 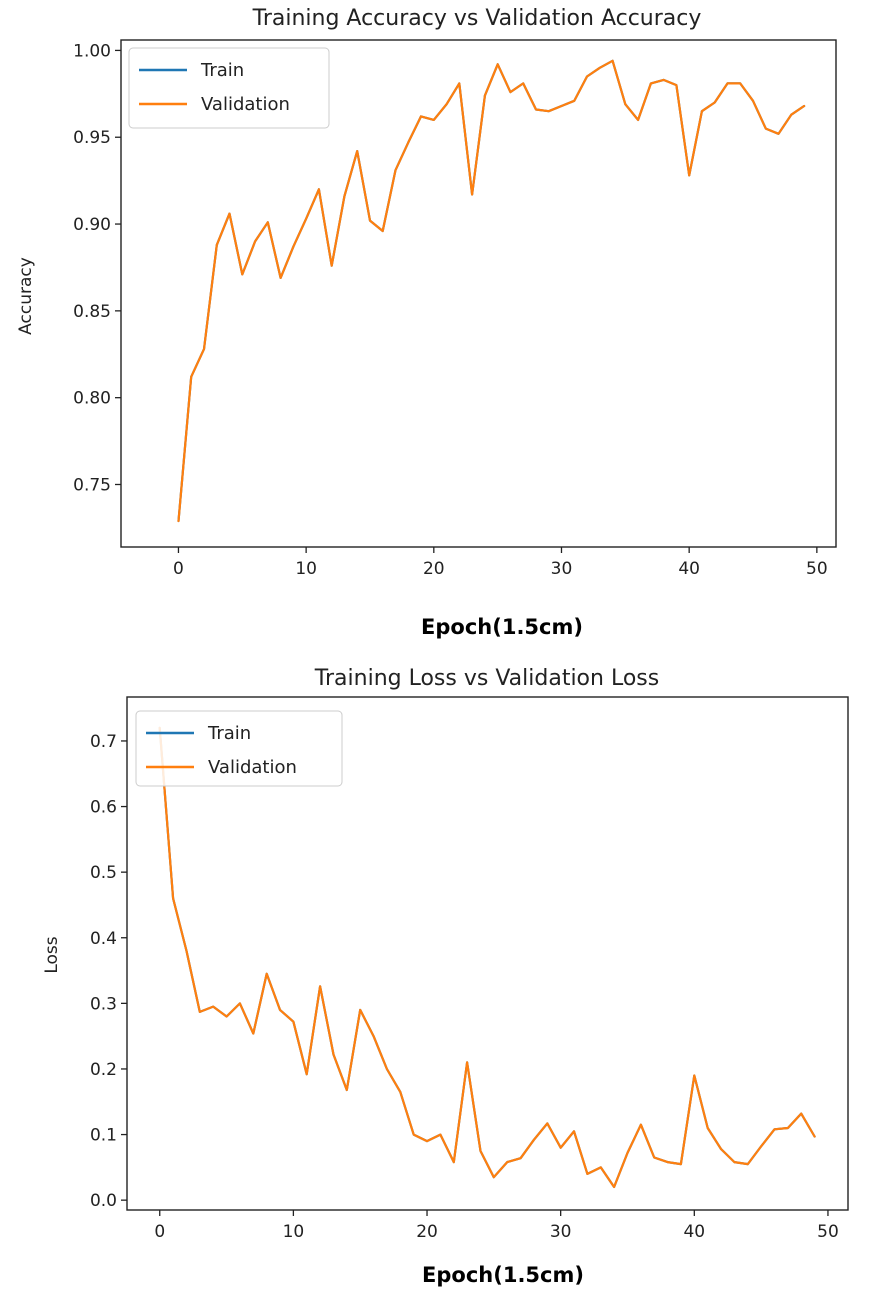 What do you see at coordinates (178, 569) in the screenshot?
I see `accuracy-chart-xtick-label: 0` at bounding box center [178, 569].